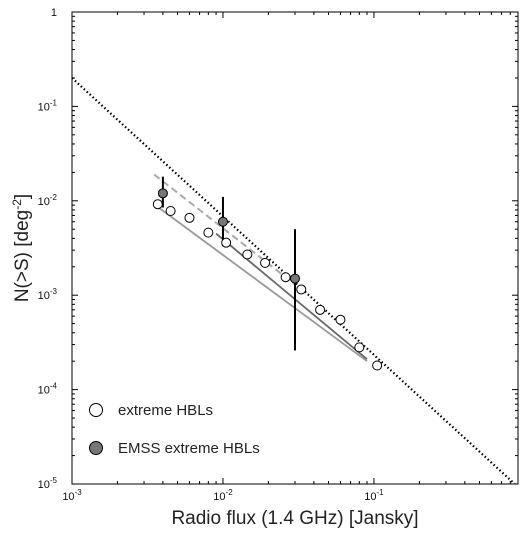 This screenshot has width=527, height=533. Describe the element at coordinates (294, 518) in the screenshot. I see `x-axis-label: Radio flux (1.4 GHz) [Jansky]` at that location.